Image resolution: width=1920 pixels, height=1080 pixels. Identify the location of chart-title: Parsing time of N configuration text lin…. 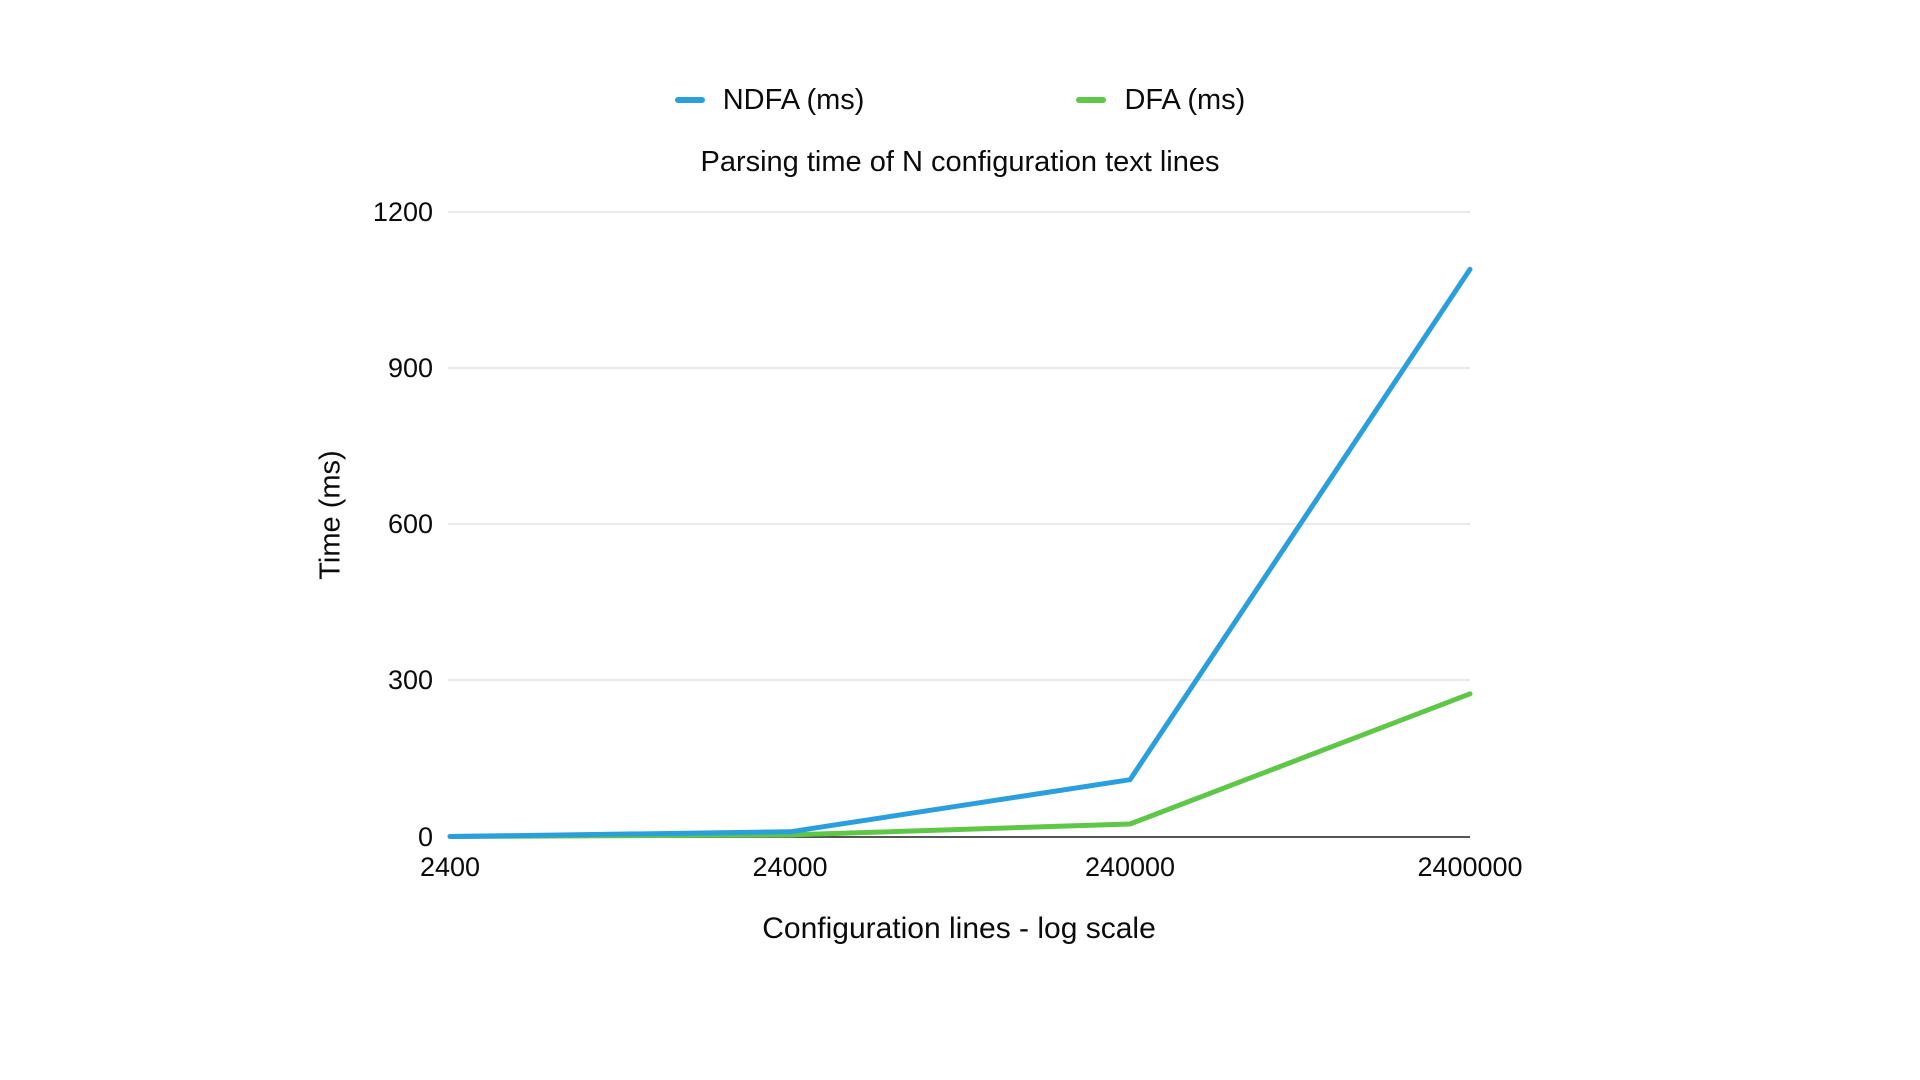
(960, 162).